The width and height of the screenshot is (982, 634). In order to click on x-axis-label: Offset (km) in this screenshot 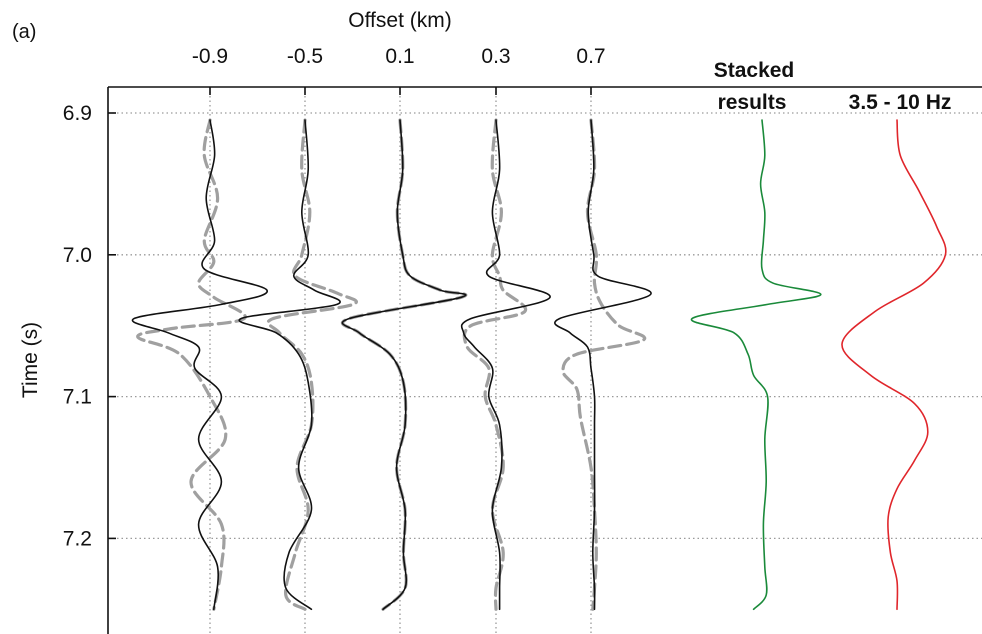, I will do `click(399, 20)`.